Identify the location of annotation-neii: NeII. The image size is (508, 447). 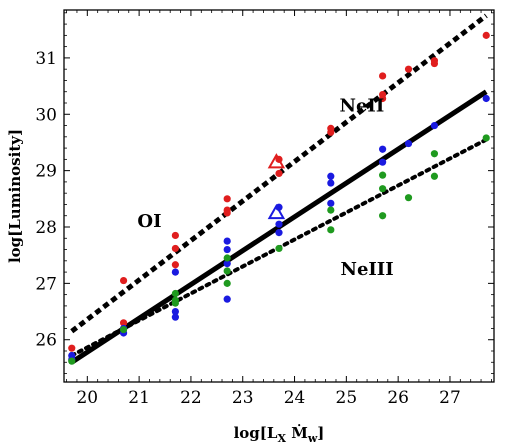
(362, 105).